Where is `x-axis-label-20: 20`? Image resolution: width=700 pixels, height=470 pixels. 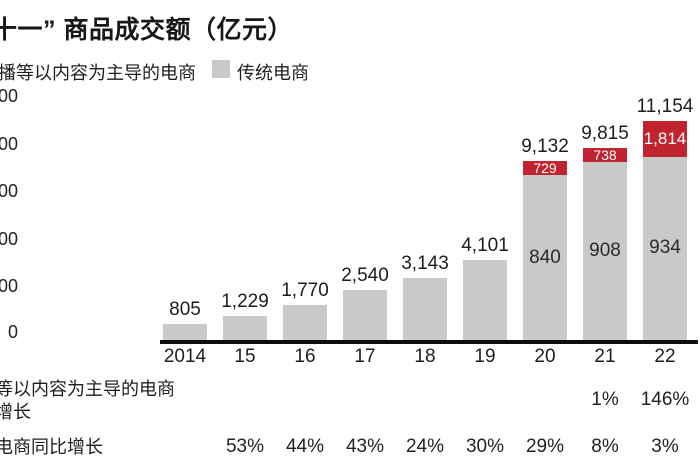 x-axis-label-20: 20 is located at coordinates (545, 356).